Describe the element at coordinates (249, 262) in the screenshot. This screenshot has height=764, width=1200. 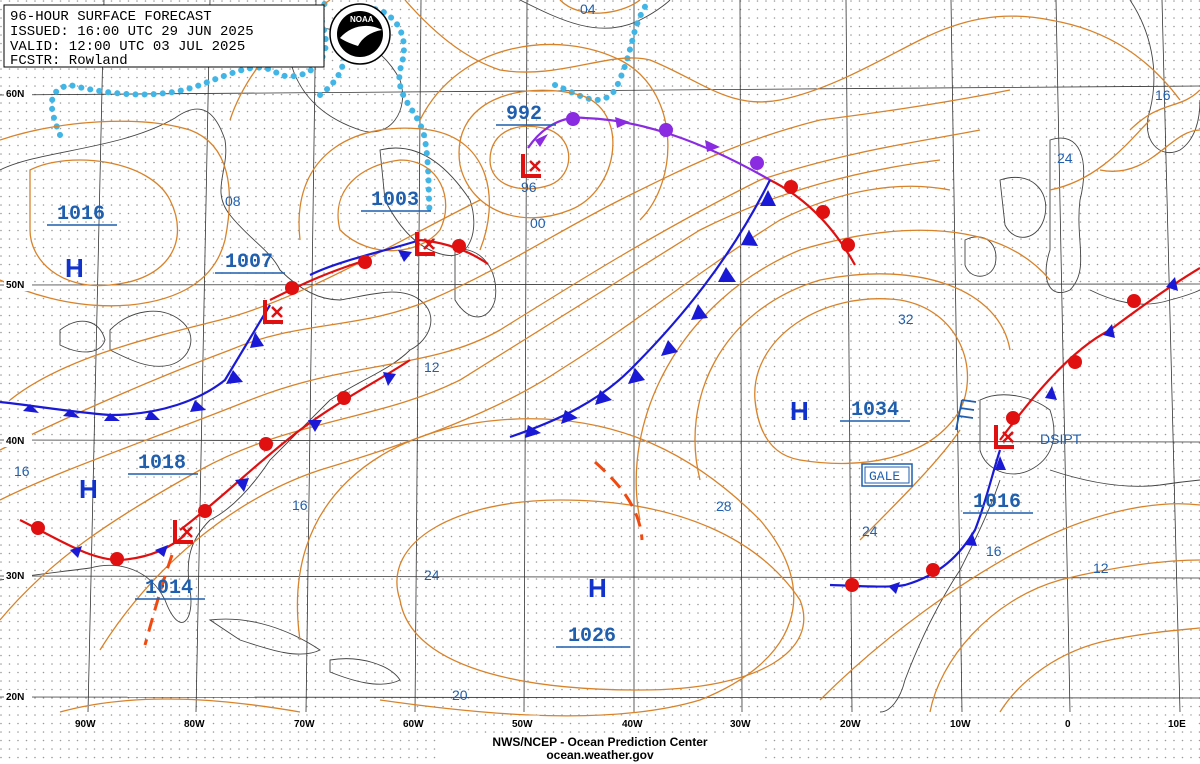
I see `low-pressure-value: 1007` at that location.